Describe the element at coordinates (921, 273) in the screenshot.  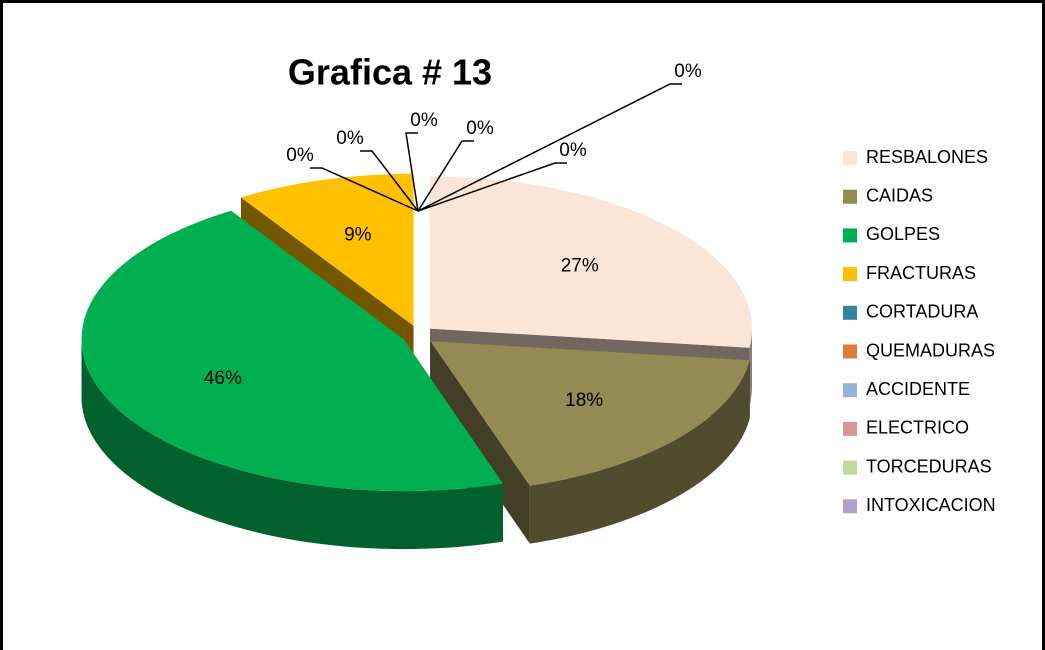
I see `legend-label: FRACTURAS` at that location.